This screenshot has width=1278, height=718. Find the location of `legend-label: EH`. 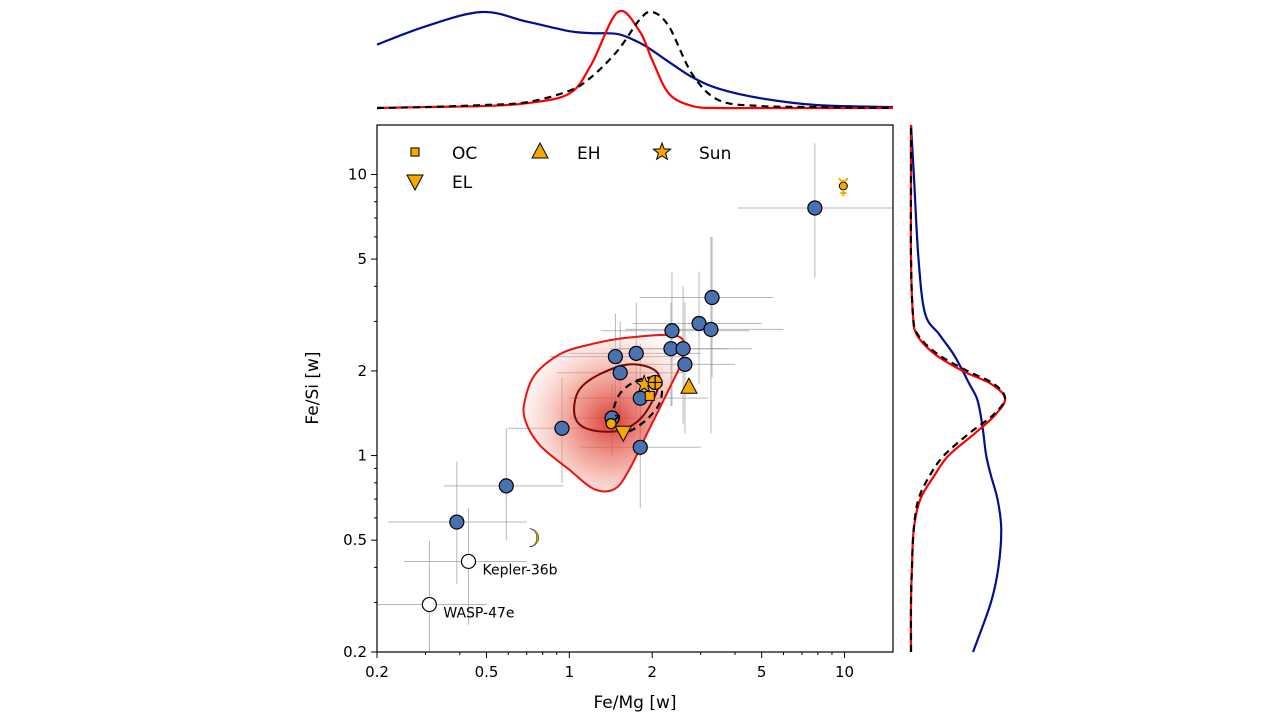

legend-label: EH is located at coordinates (589, 154).